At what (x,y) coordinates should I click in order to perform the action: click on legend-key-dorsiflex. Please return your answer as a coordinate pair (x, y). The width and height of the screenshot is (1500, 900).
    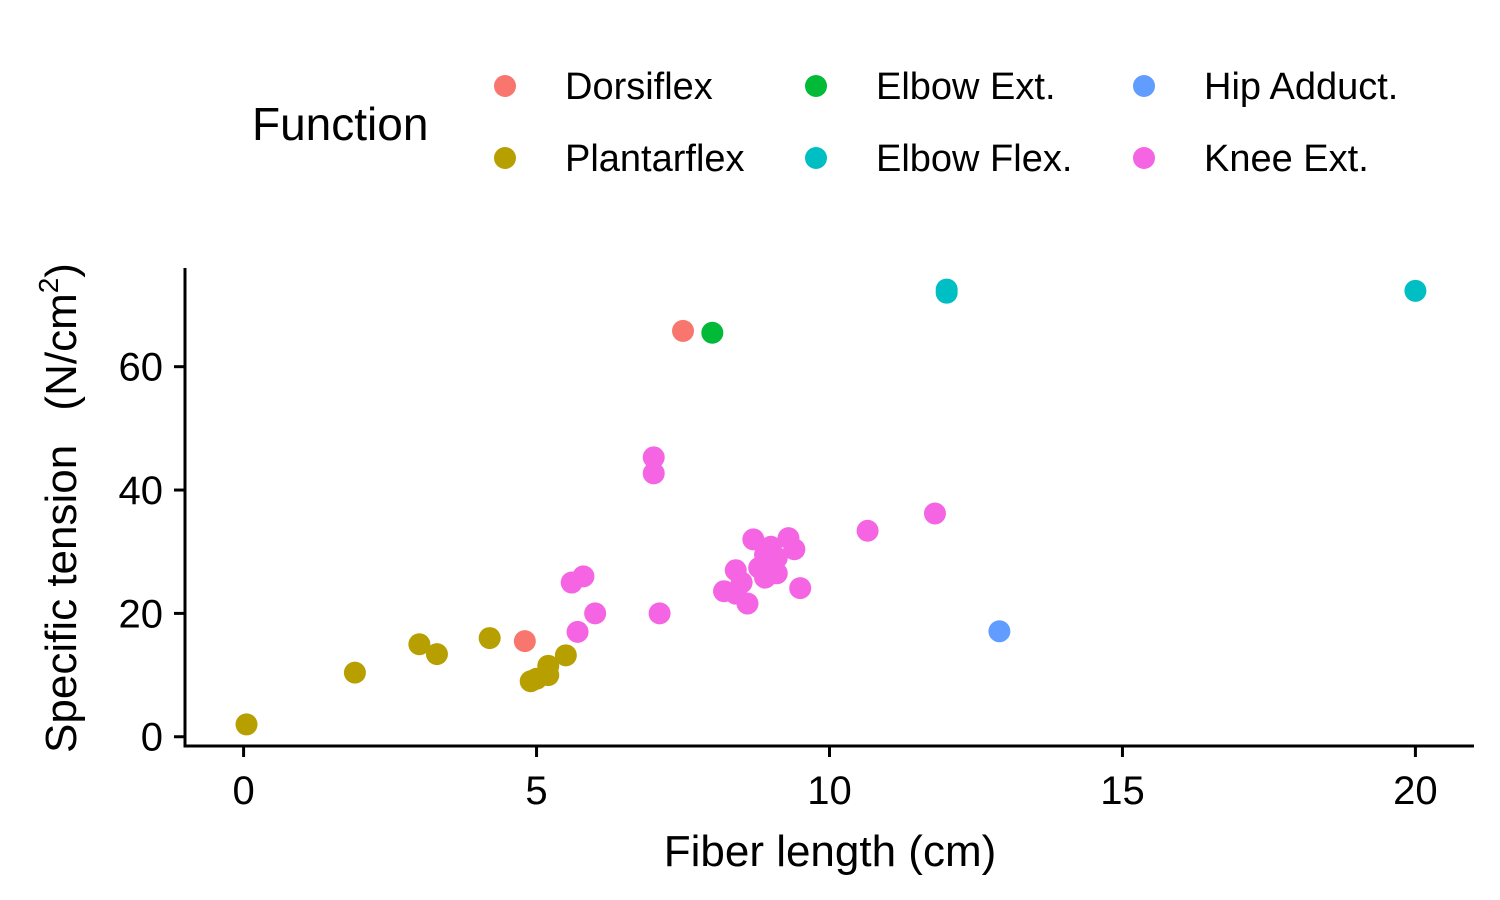
    Looking at the image, I should click on (505, 86).